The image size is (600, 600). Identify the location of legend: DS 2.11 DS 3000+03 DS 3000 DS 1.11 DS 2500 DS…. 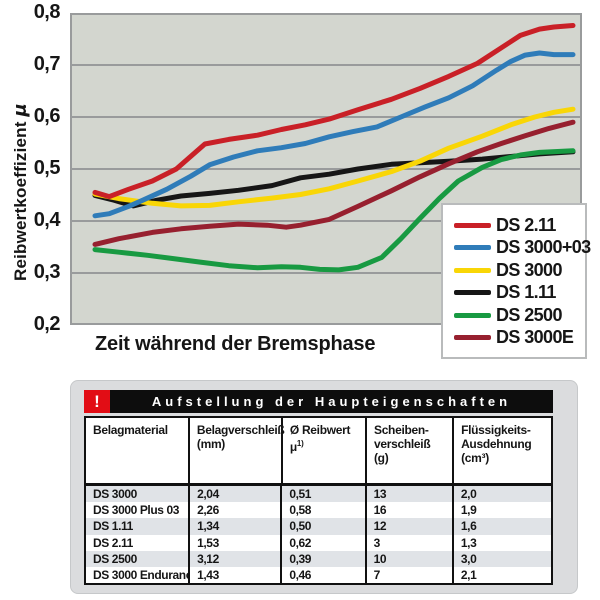
(516, 281).